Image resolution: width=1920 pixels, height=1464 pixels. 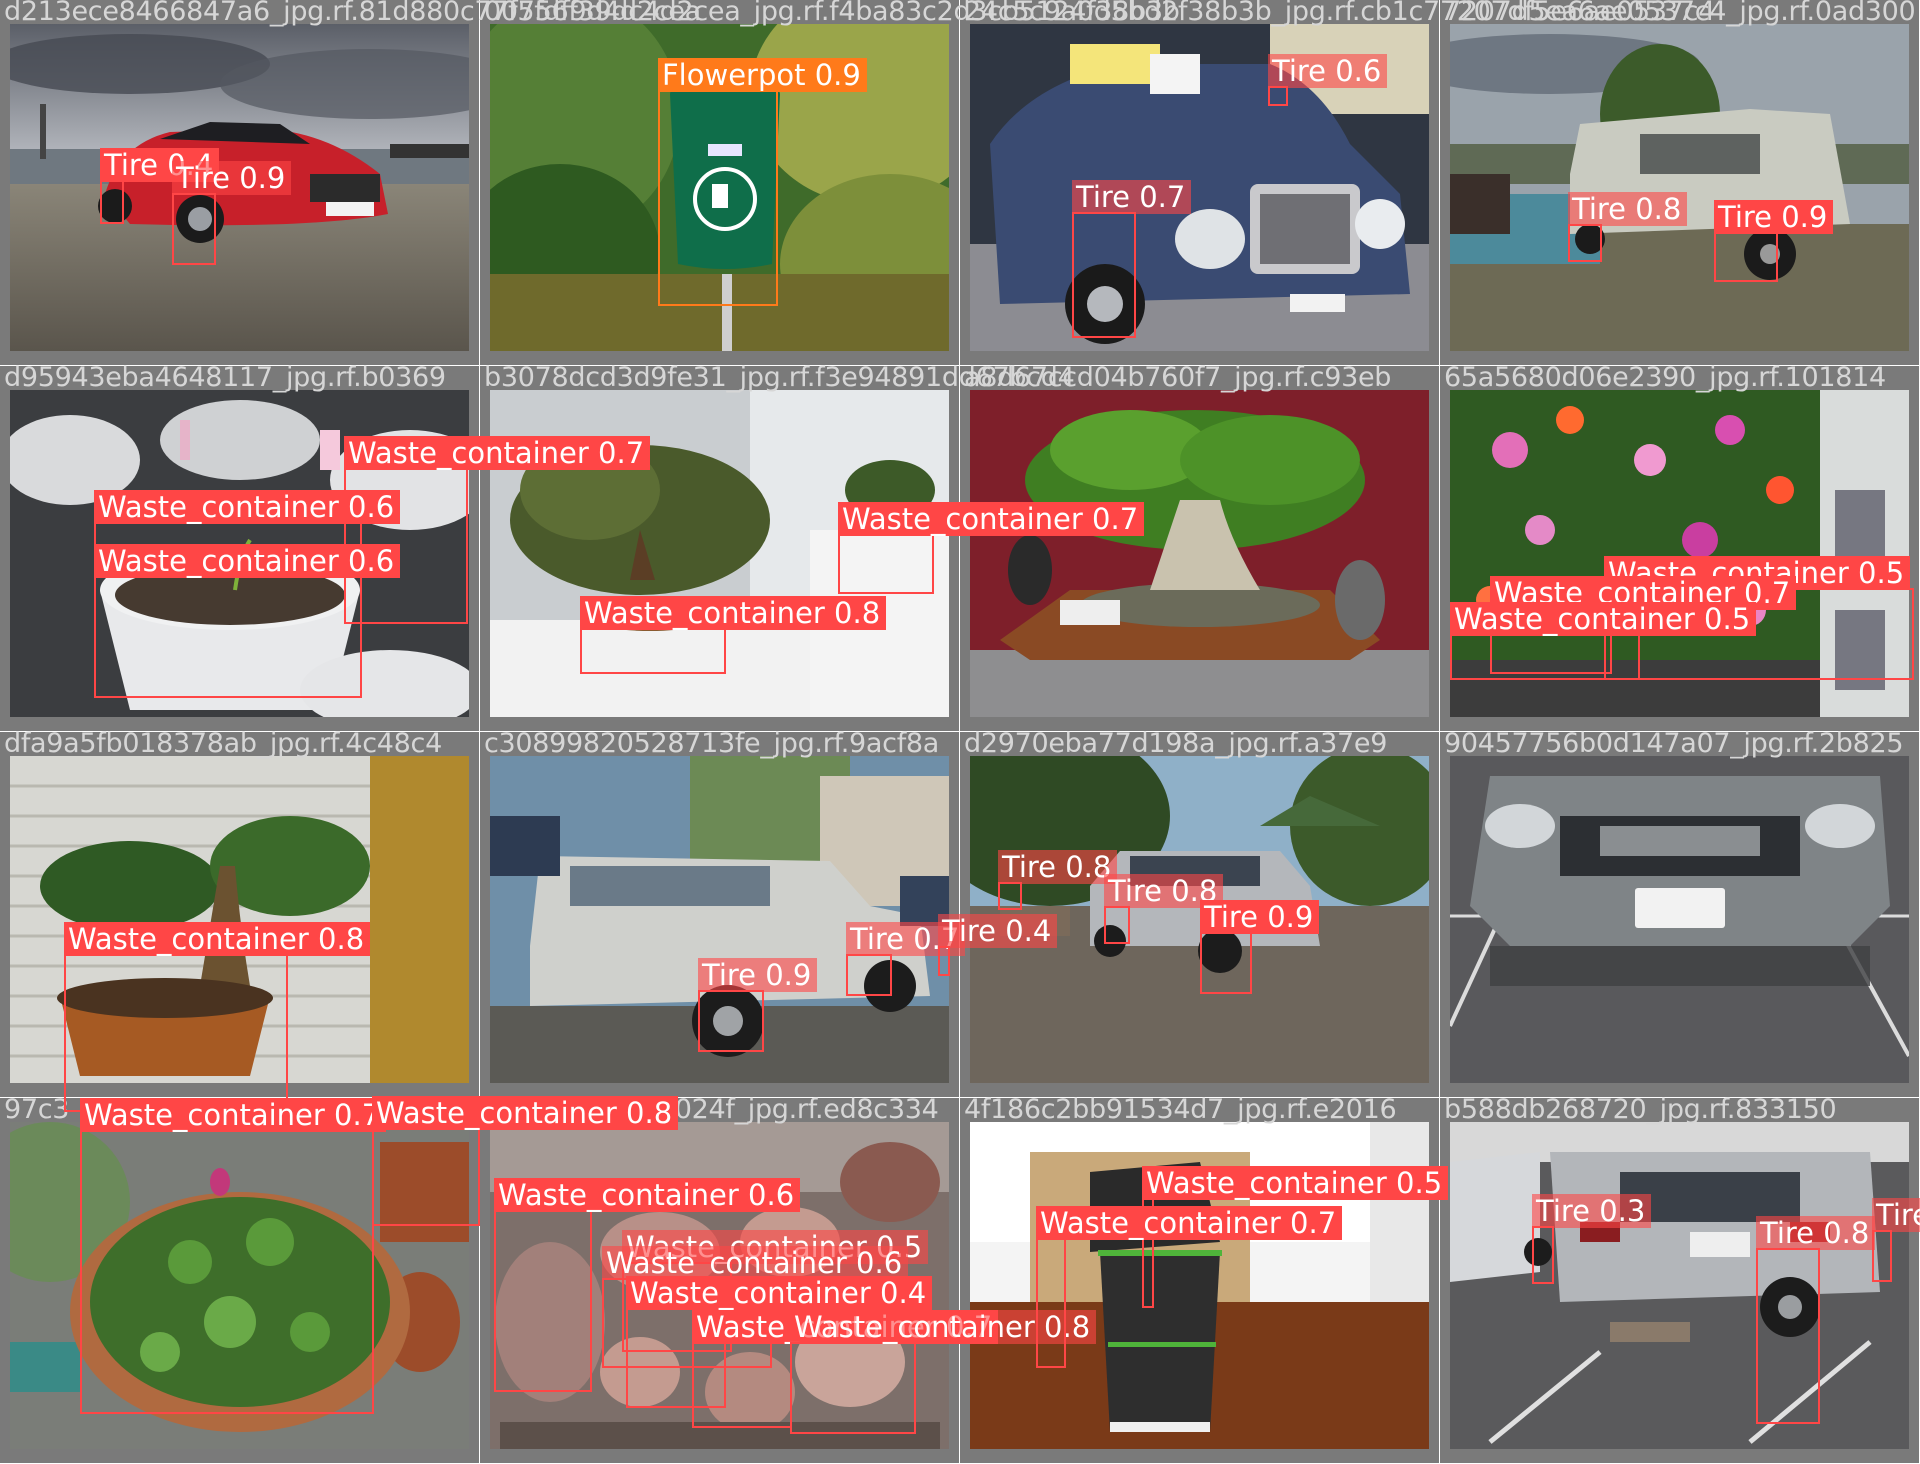 What do you see at coordinates (1592, 1239) in the screenshot?
I see `tire-detection-box: Tire 0.3` at bounding box center [1592, 1239].